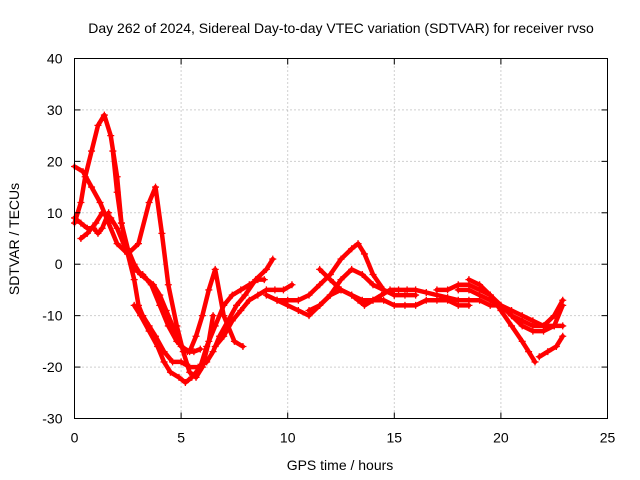  I want to click on series-sat-n, so click(551, 346).